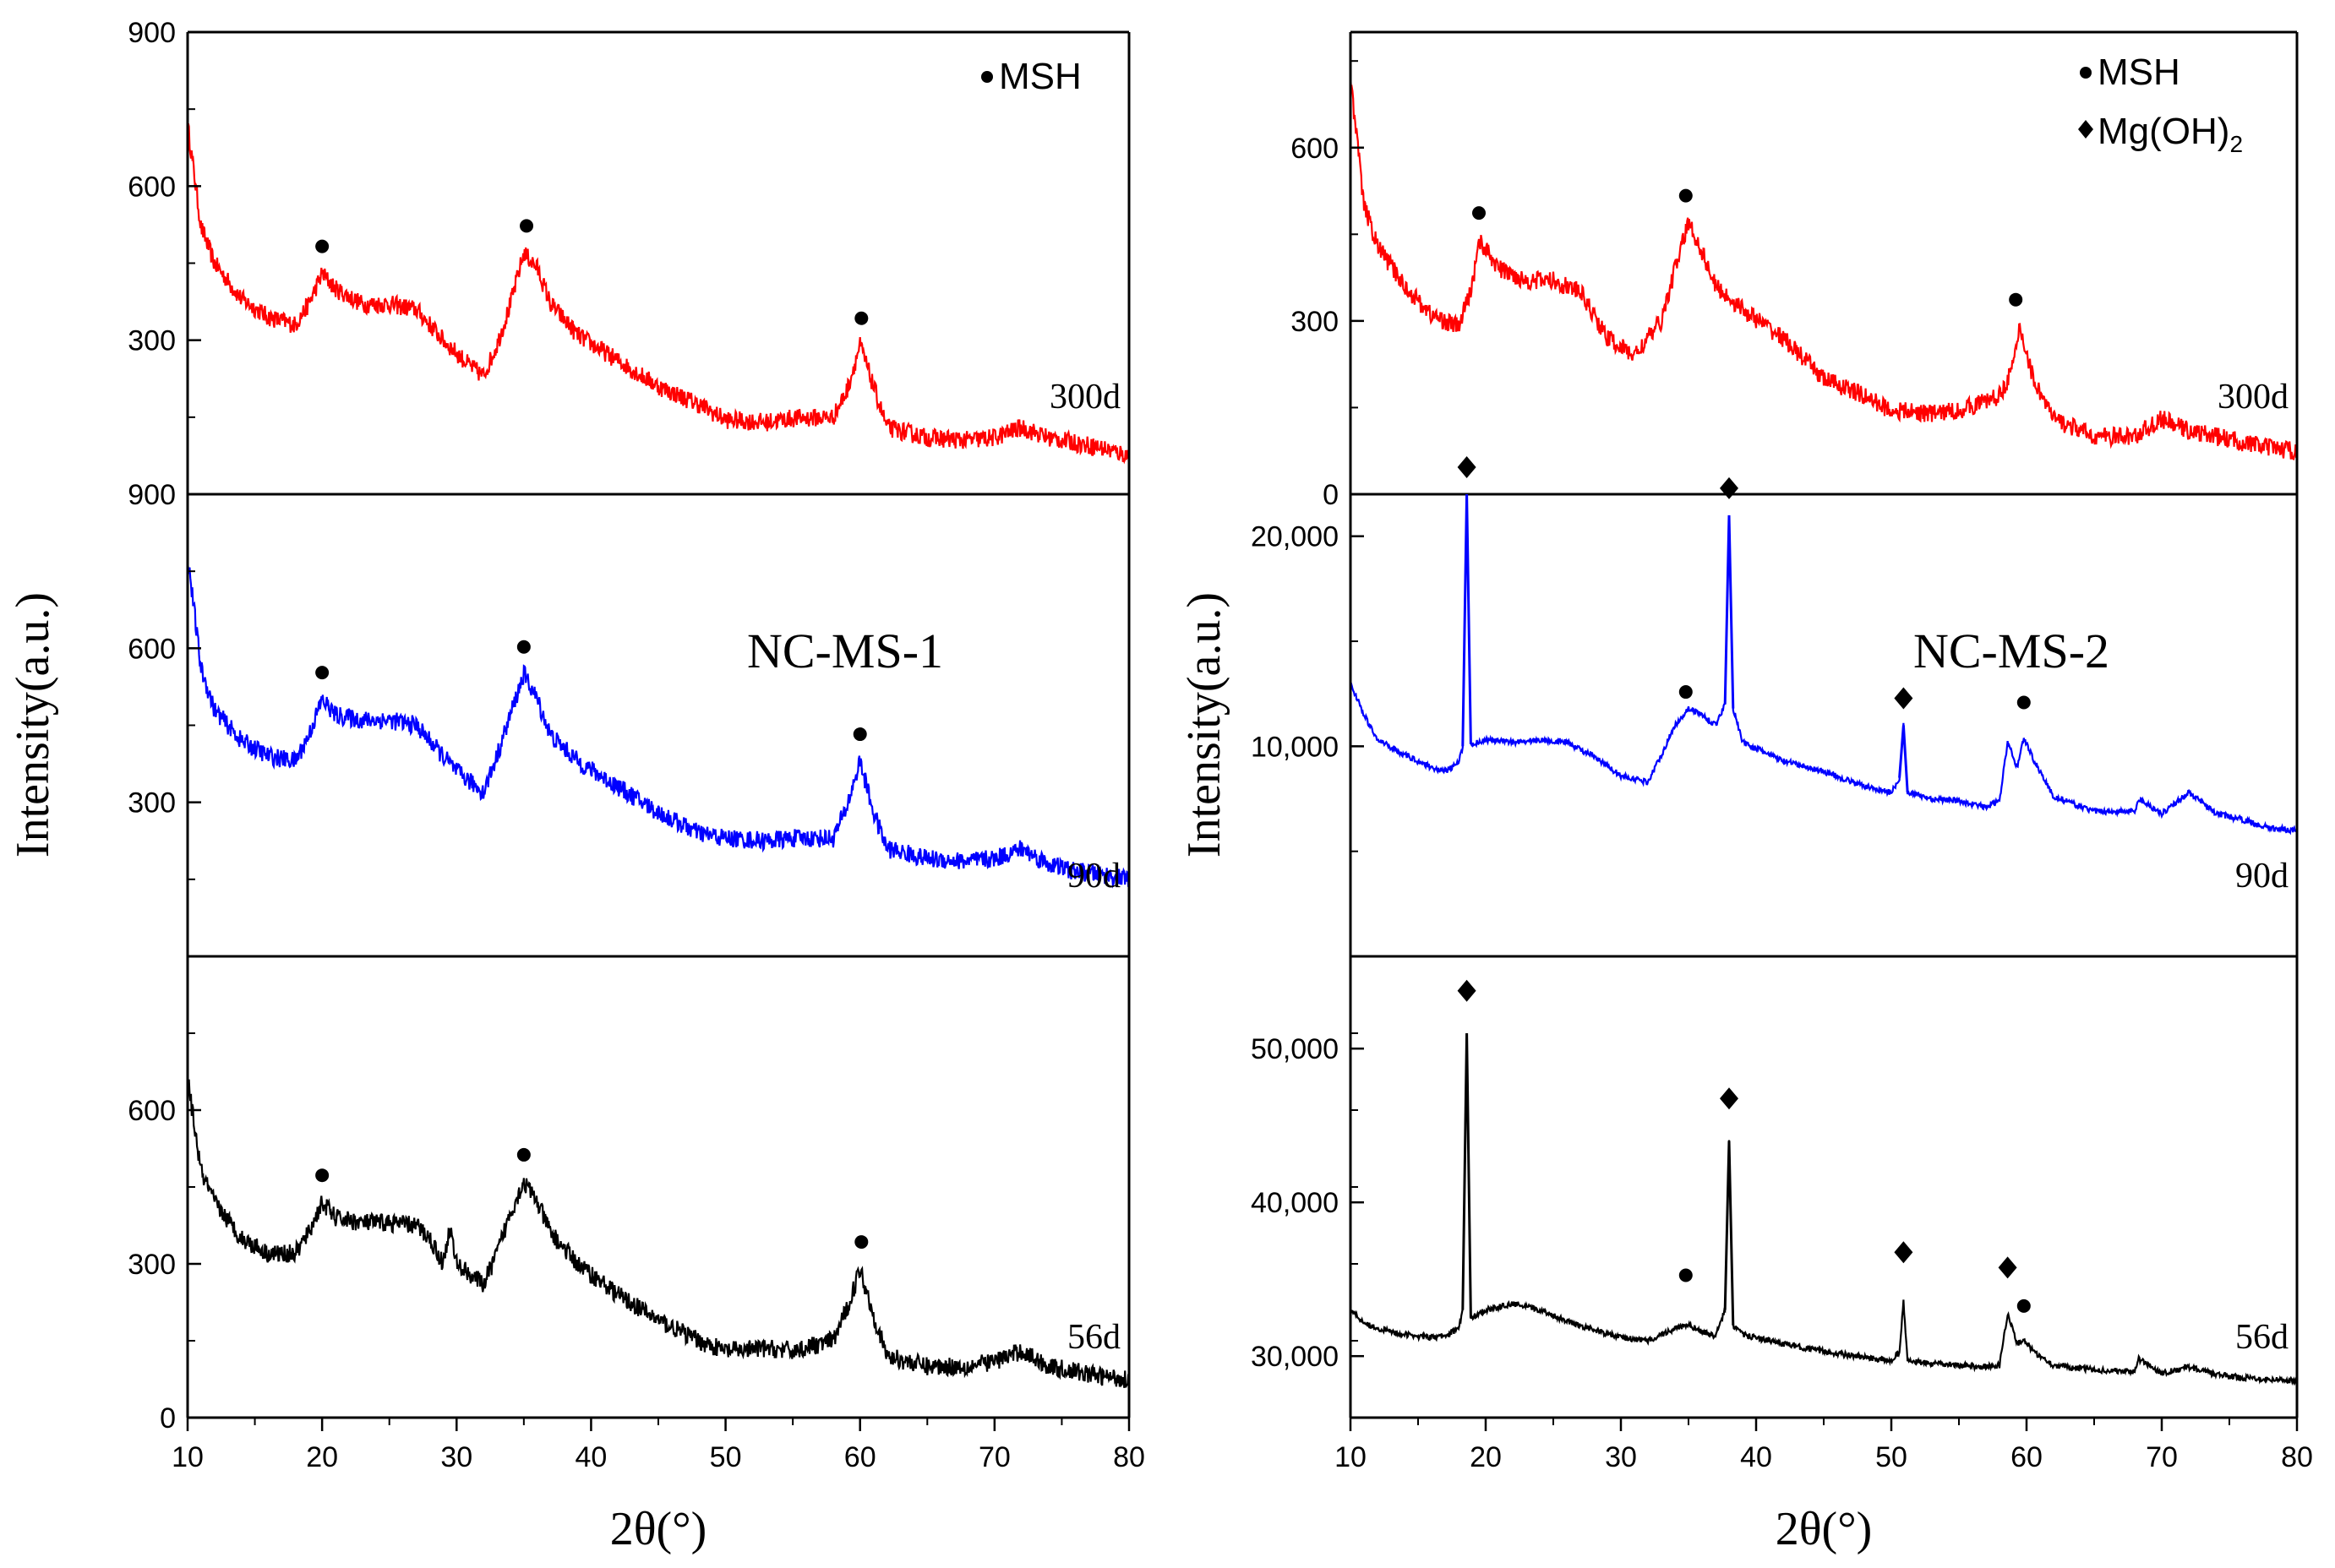 The image size is (2335, 1568). I want to click on panel-90d: 300 600 900 90d, so click(630, 687).